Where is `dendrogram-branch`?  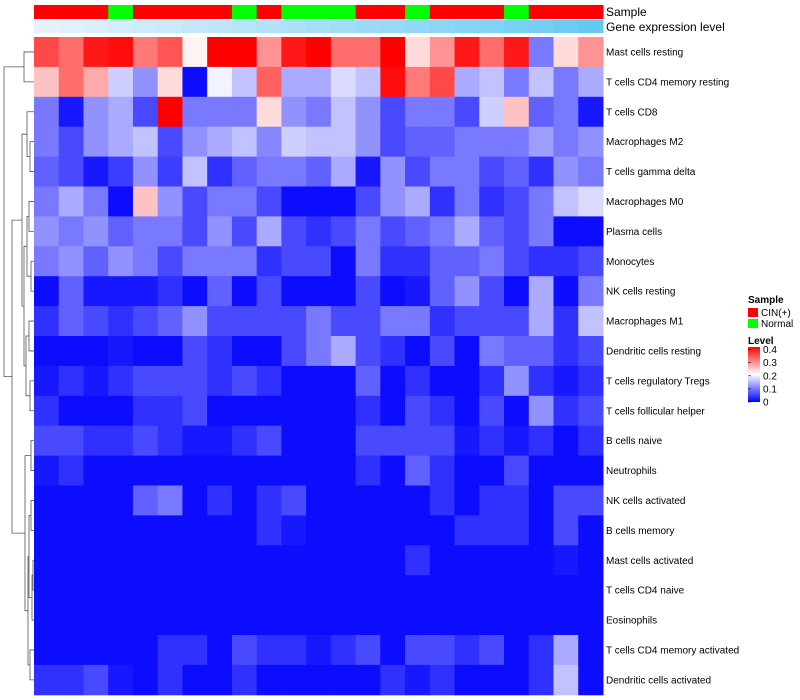
dendrogram-branch is located at coordinates (28, 67).